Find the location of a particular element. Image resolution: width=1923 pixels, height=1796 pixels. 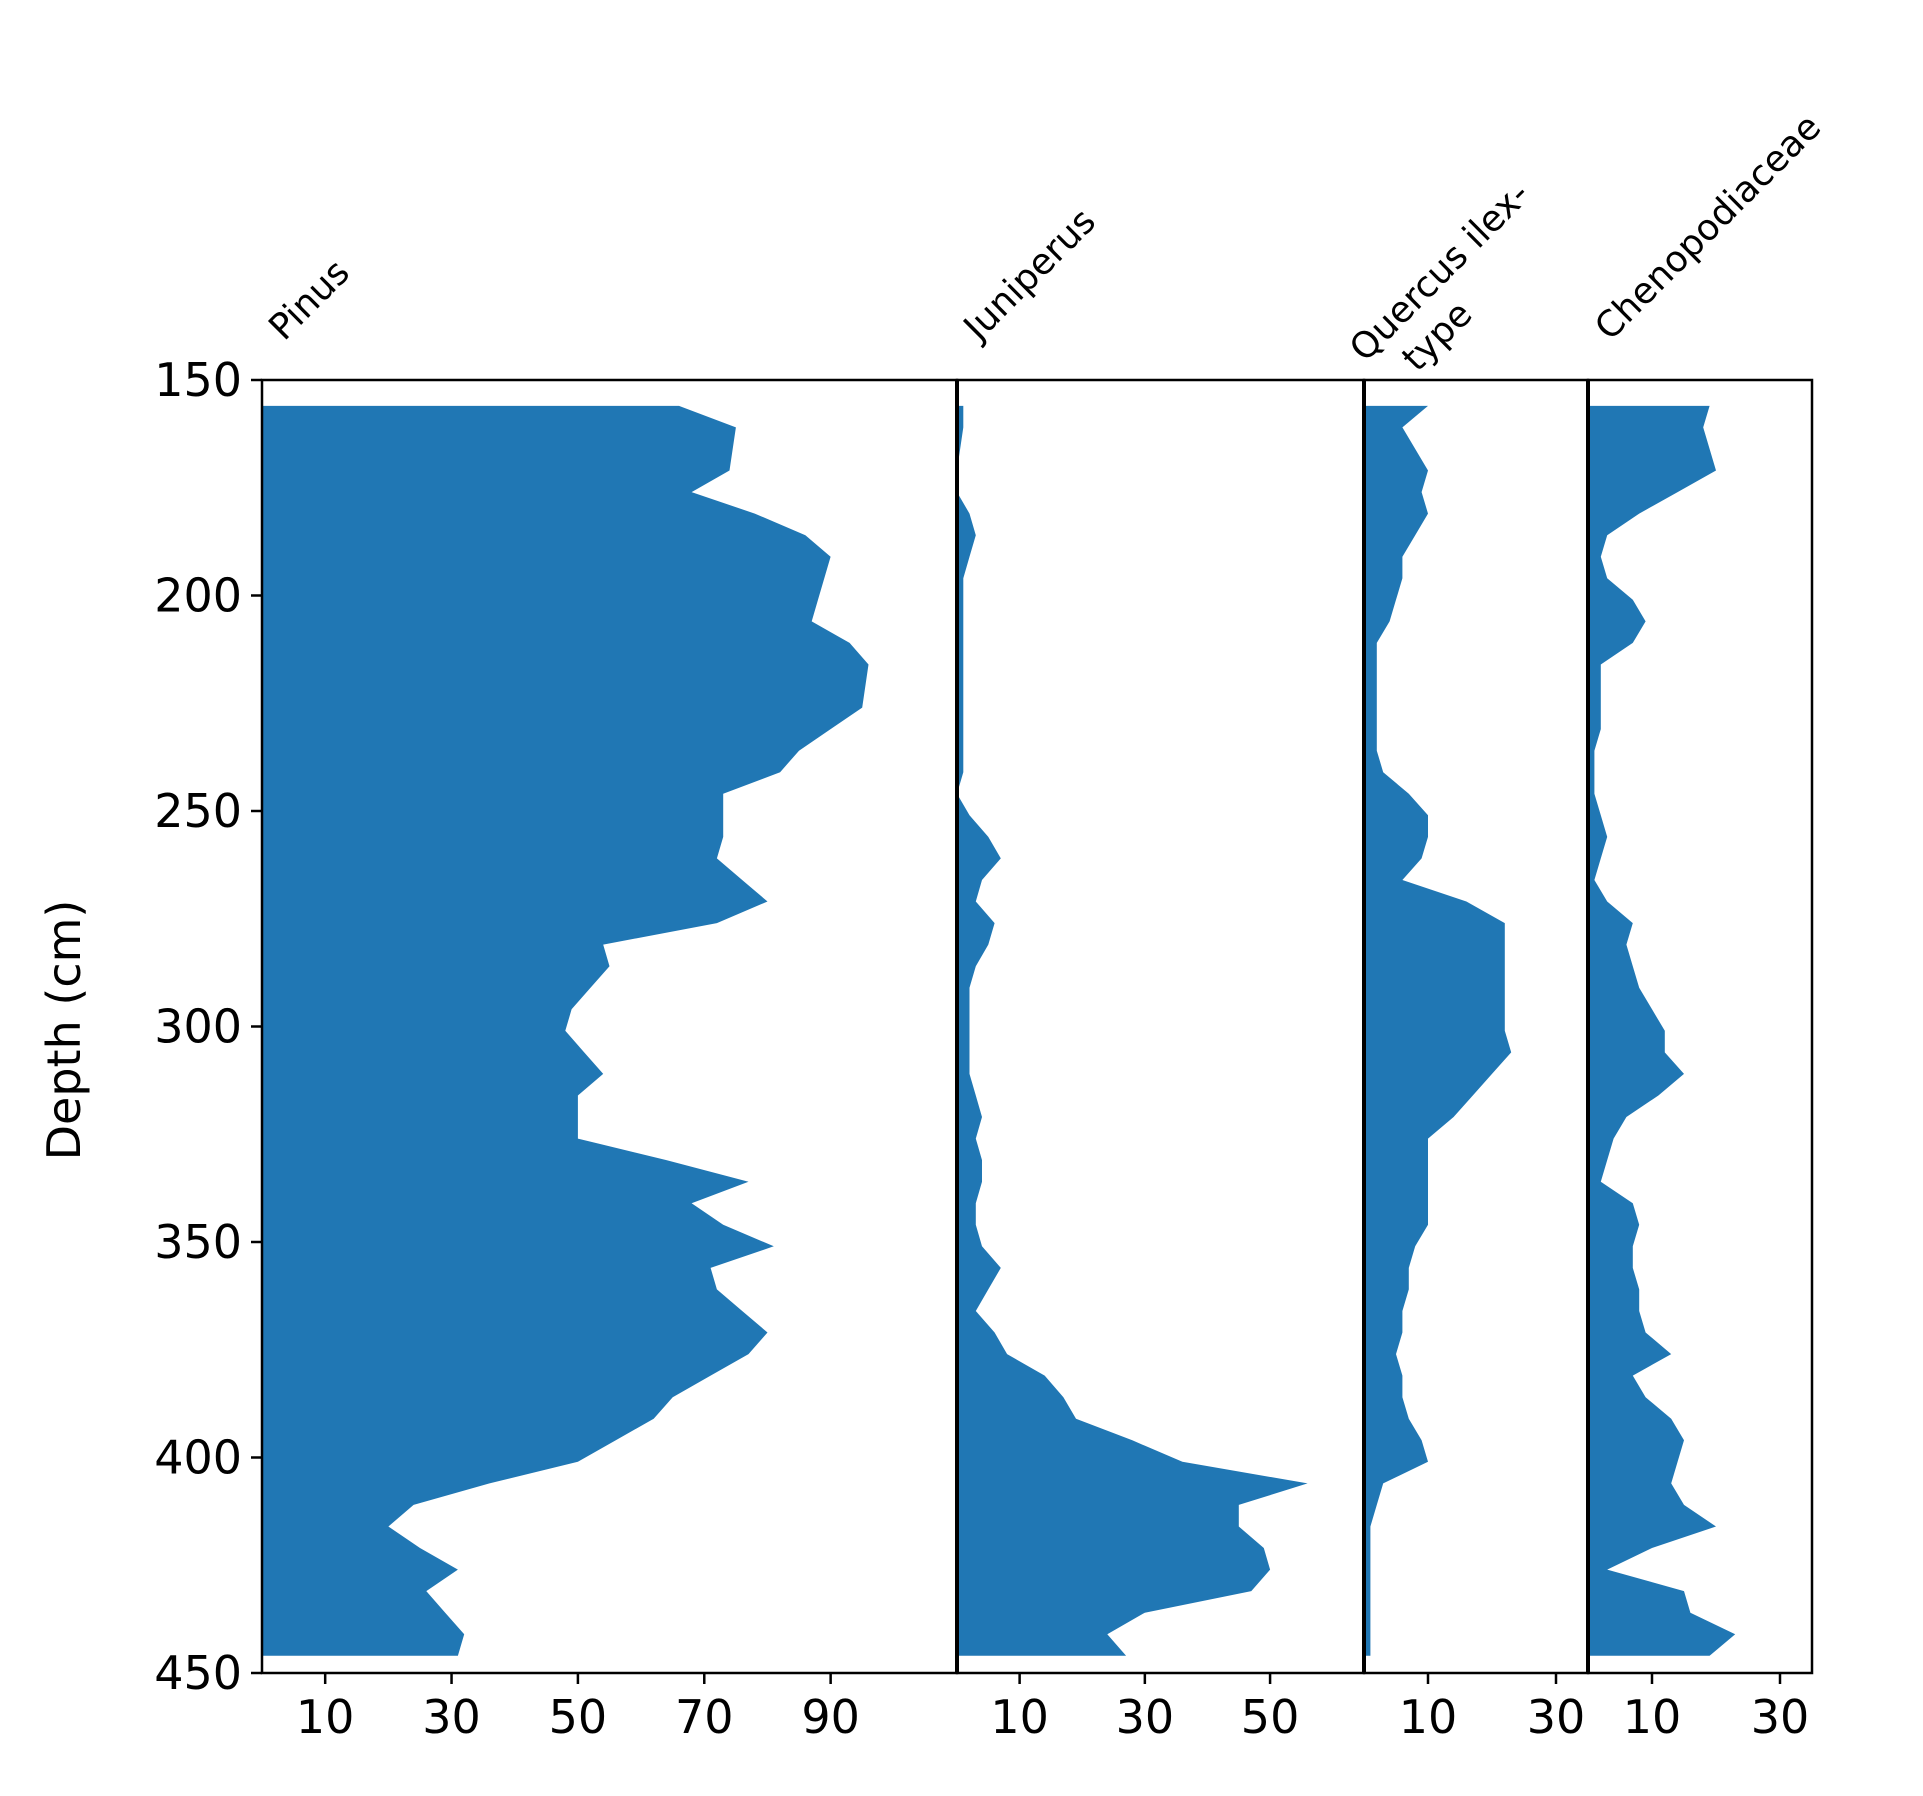

x-tick-label: 90 is located at coordinates (830, 1717).